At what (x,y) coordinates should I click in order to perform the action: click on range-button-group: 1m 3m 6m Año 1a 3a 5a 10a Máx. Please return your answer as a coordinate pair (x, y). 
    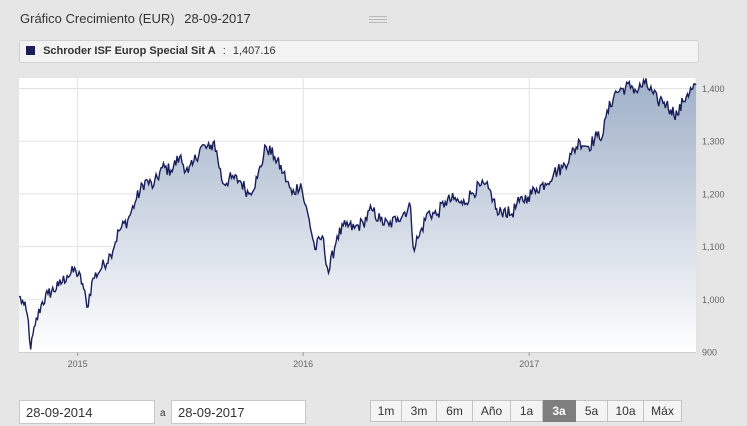
    Looking at the image, I should click on (526, 412).